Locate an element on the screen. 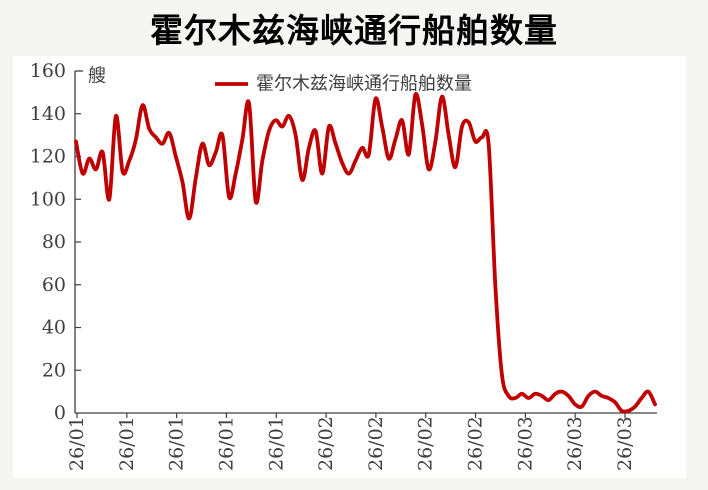 The height and width of the screenshot is (490, 708). legend-label: 霍尔木兹海峡通行船舶数量 is located at coordinates (364, 84).